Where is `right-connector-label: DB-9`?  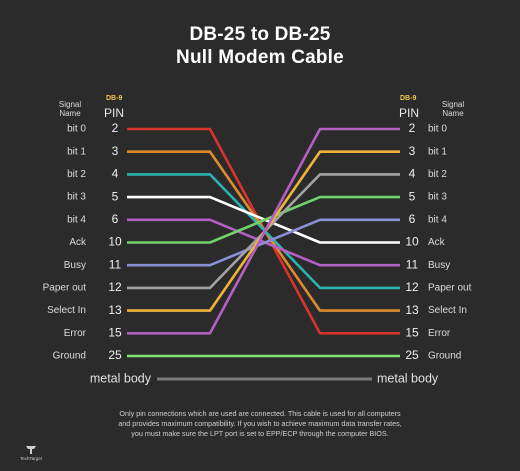
right-connector-label: DB-9 is located at coordinates (408, 98).